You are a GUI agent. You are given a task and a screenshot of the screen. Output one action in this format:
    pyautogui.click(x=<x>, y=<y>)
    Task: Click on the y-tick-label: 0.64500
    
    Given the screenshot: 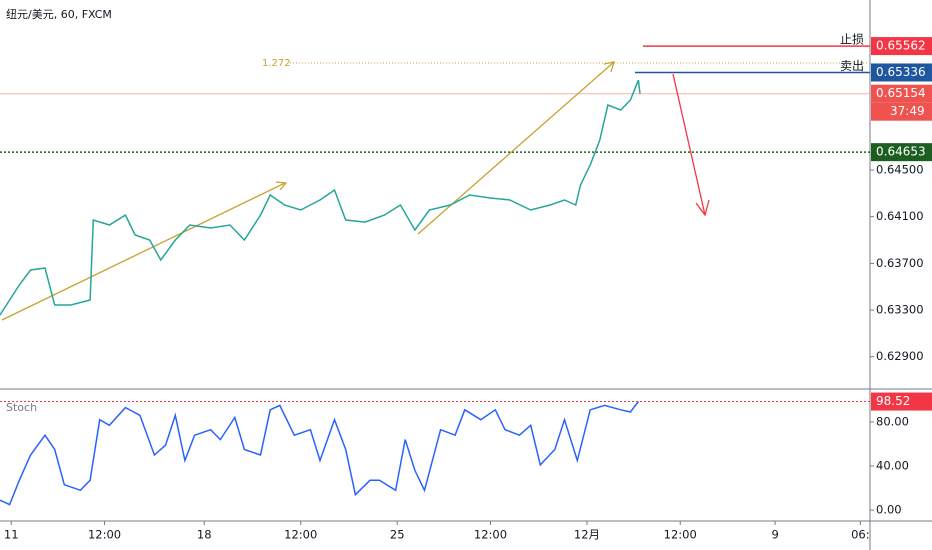 What is the action you would take?
    pyautogui.click(x=900, y=170)
    